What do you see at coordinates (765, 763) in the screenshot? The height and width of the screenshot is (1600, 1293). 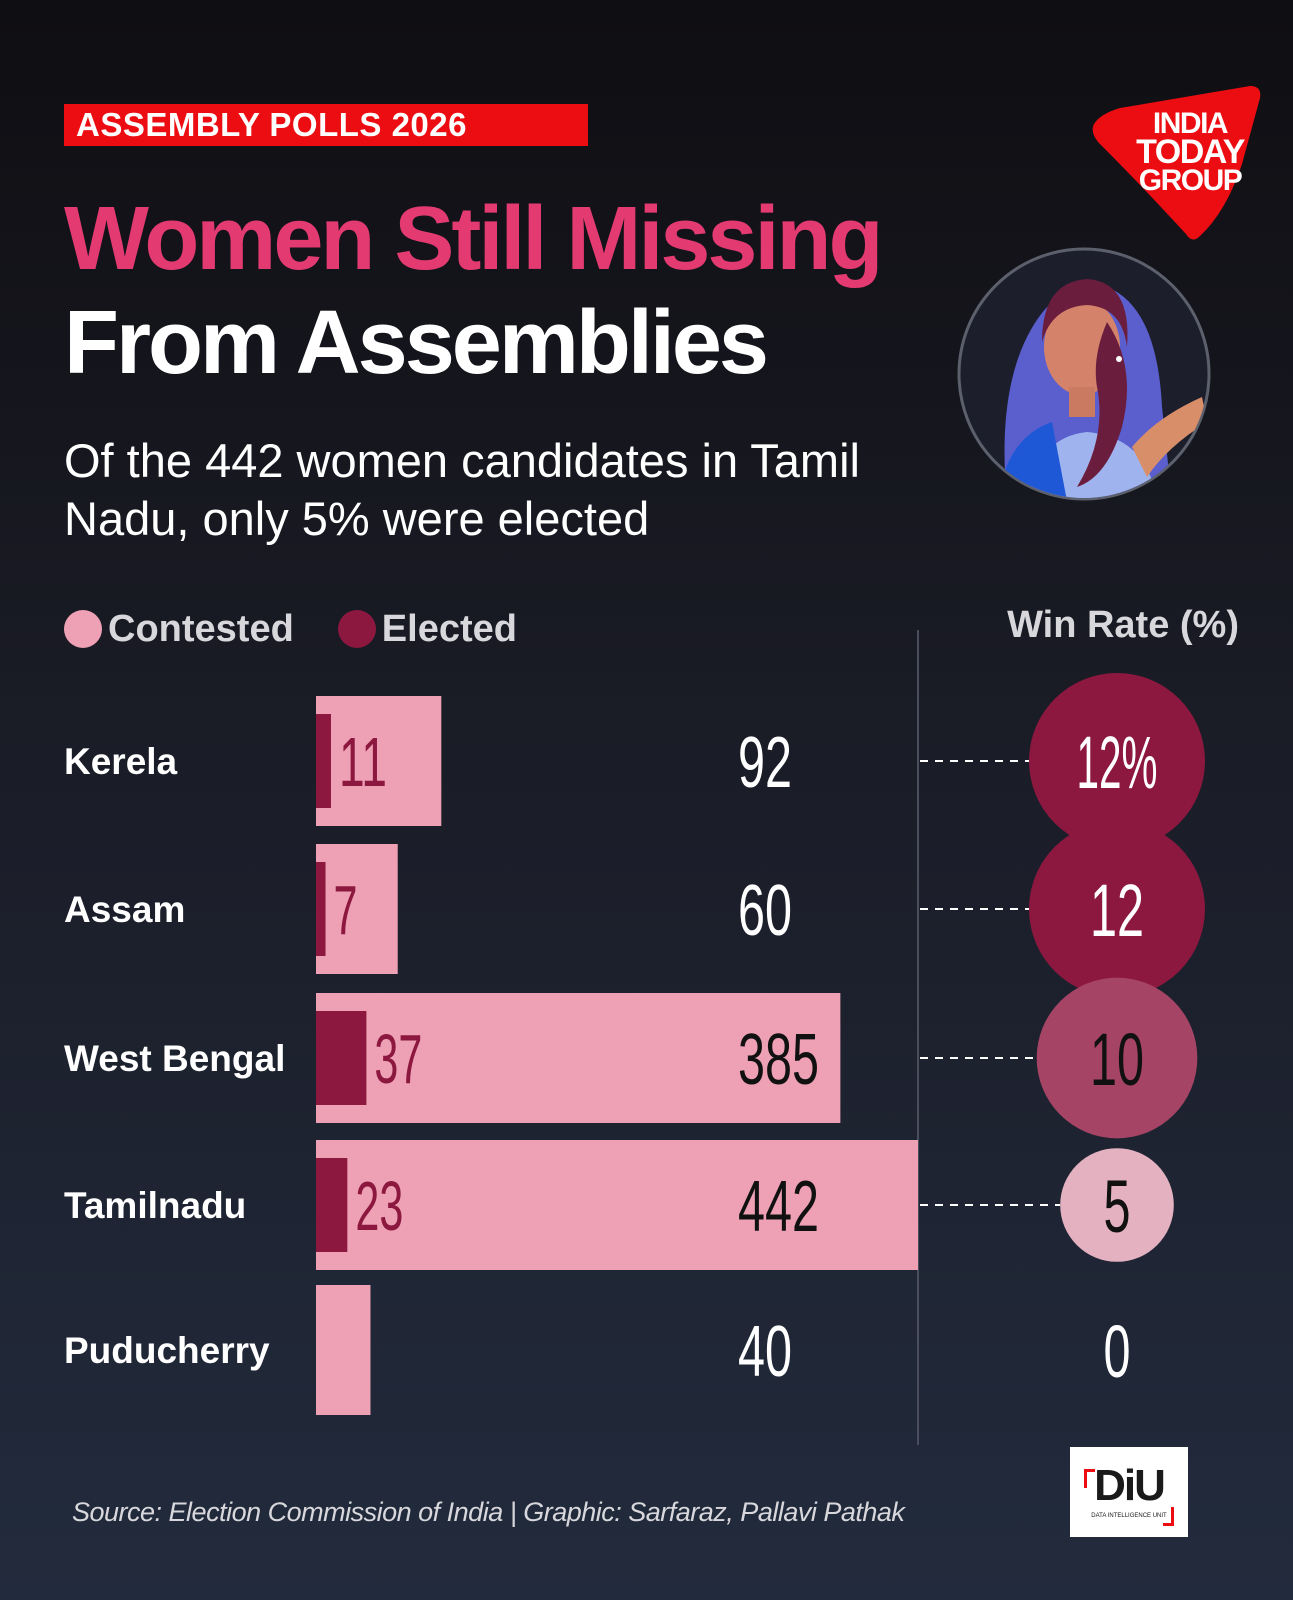 I see `contested-value-label-kerela: 92` at bounding box center [765, 763].